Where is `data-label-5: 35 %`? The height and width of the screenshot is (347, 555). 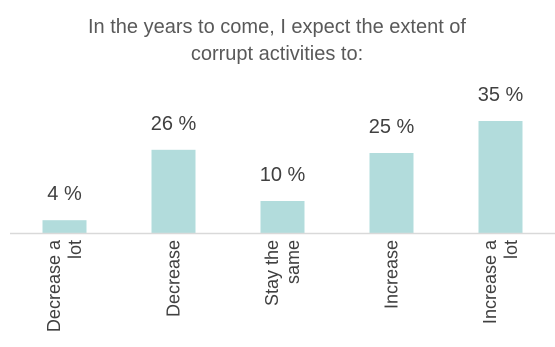 data-label-5: 35 % is located at coordinates (501, 95).